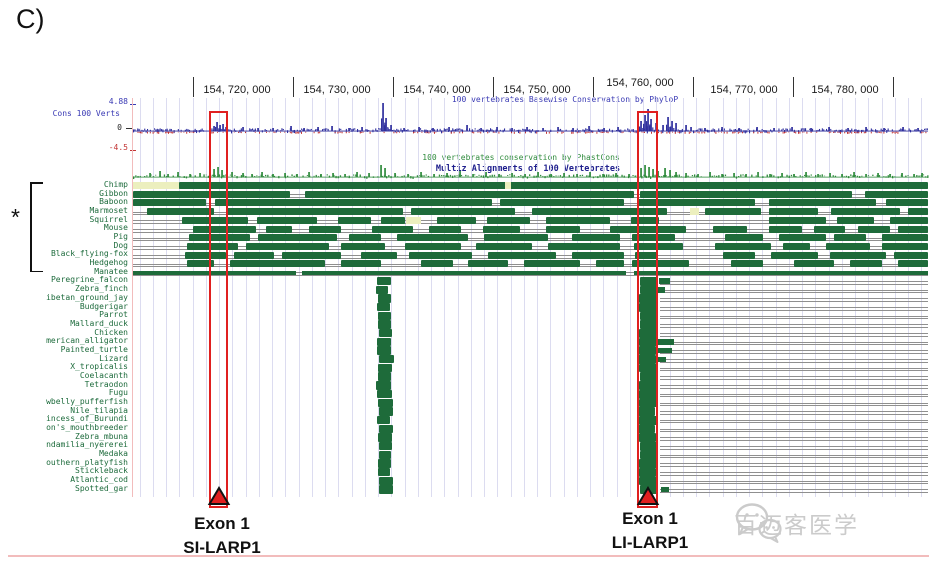  I want to click on phylop-scale-min: -4.5, so click(118, 147).